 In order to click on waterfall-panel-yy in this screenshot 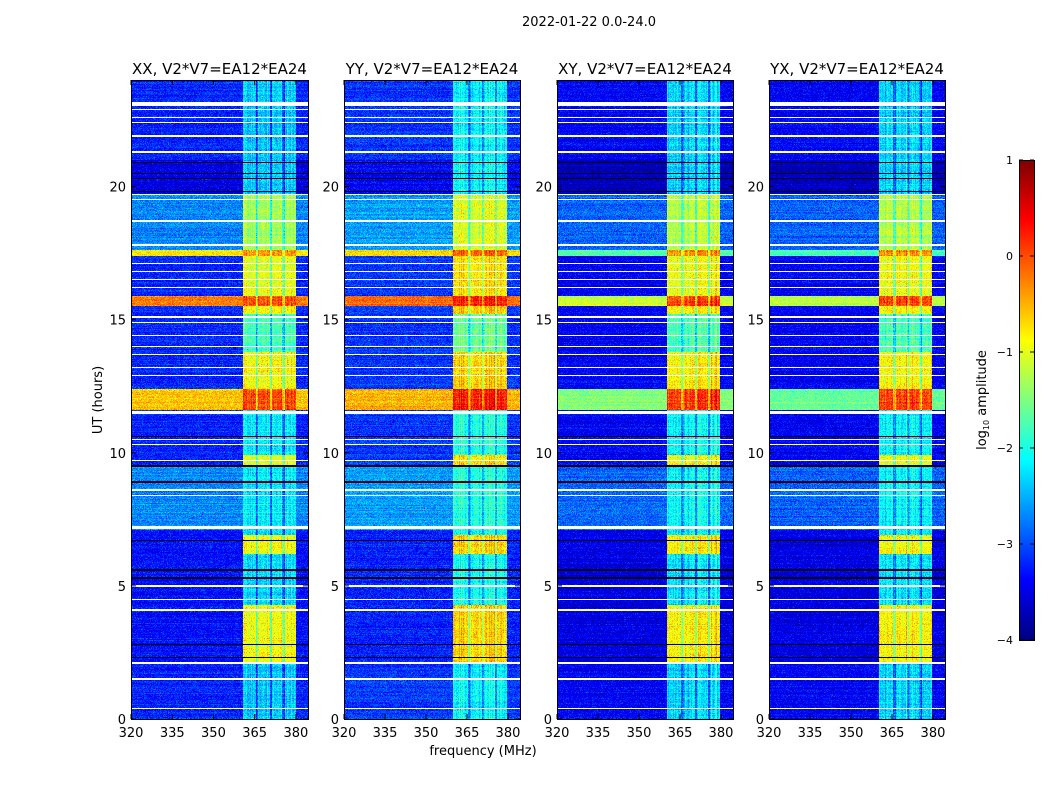, I will do `click(432, 399)`.